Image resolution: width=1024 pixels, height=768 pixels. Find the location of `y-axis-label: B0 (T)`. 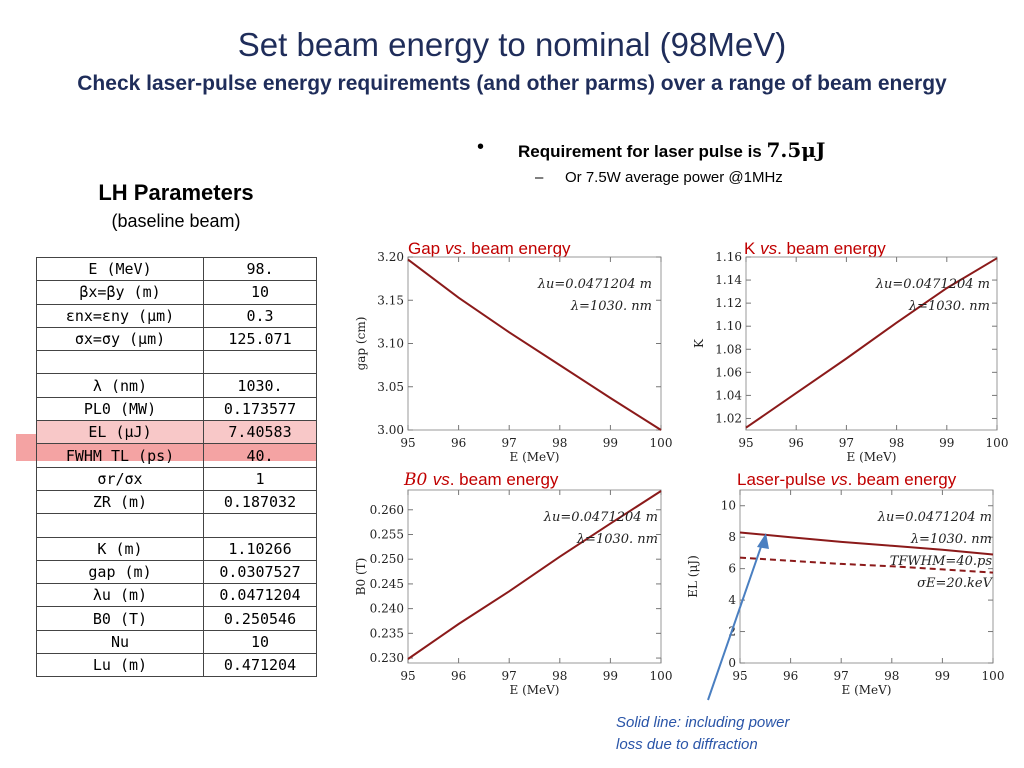

y-axis-label: B0 (T) is located at coordinates (361, 577).